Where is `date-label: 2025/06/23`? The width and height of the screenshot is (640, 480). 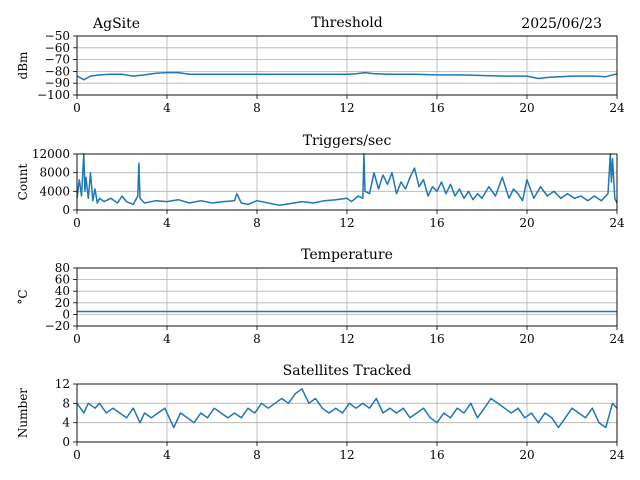
date-label: 2025/06/23 is located at coordinates (561, 24).